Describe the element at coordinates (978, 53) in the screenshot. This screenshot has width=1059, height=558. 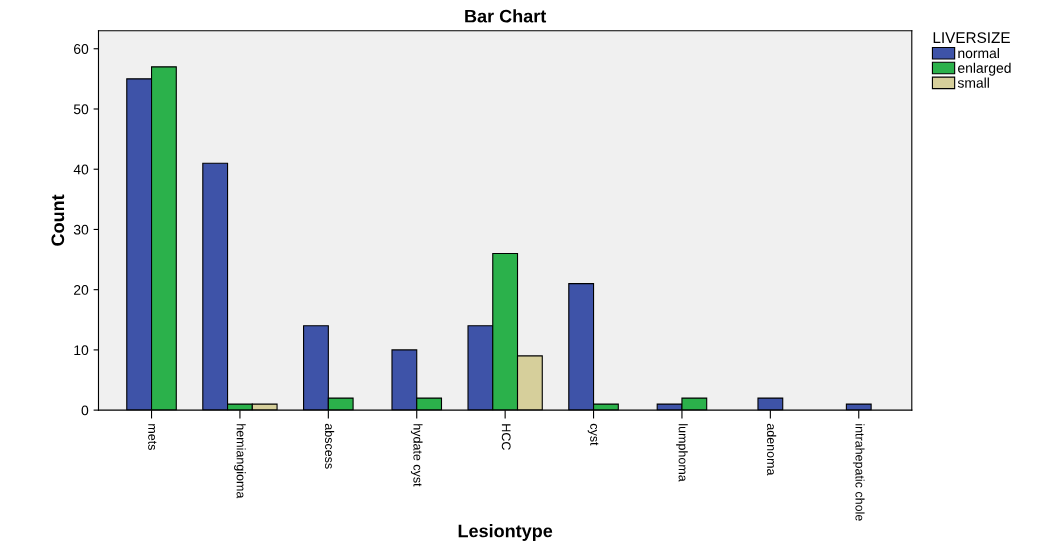
I see `legend-label: normal` at that location.